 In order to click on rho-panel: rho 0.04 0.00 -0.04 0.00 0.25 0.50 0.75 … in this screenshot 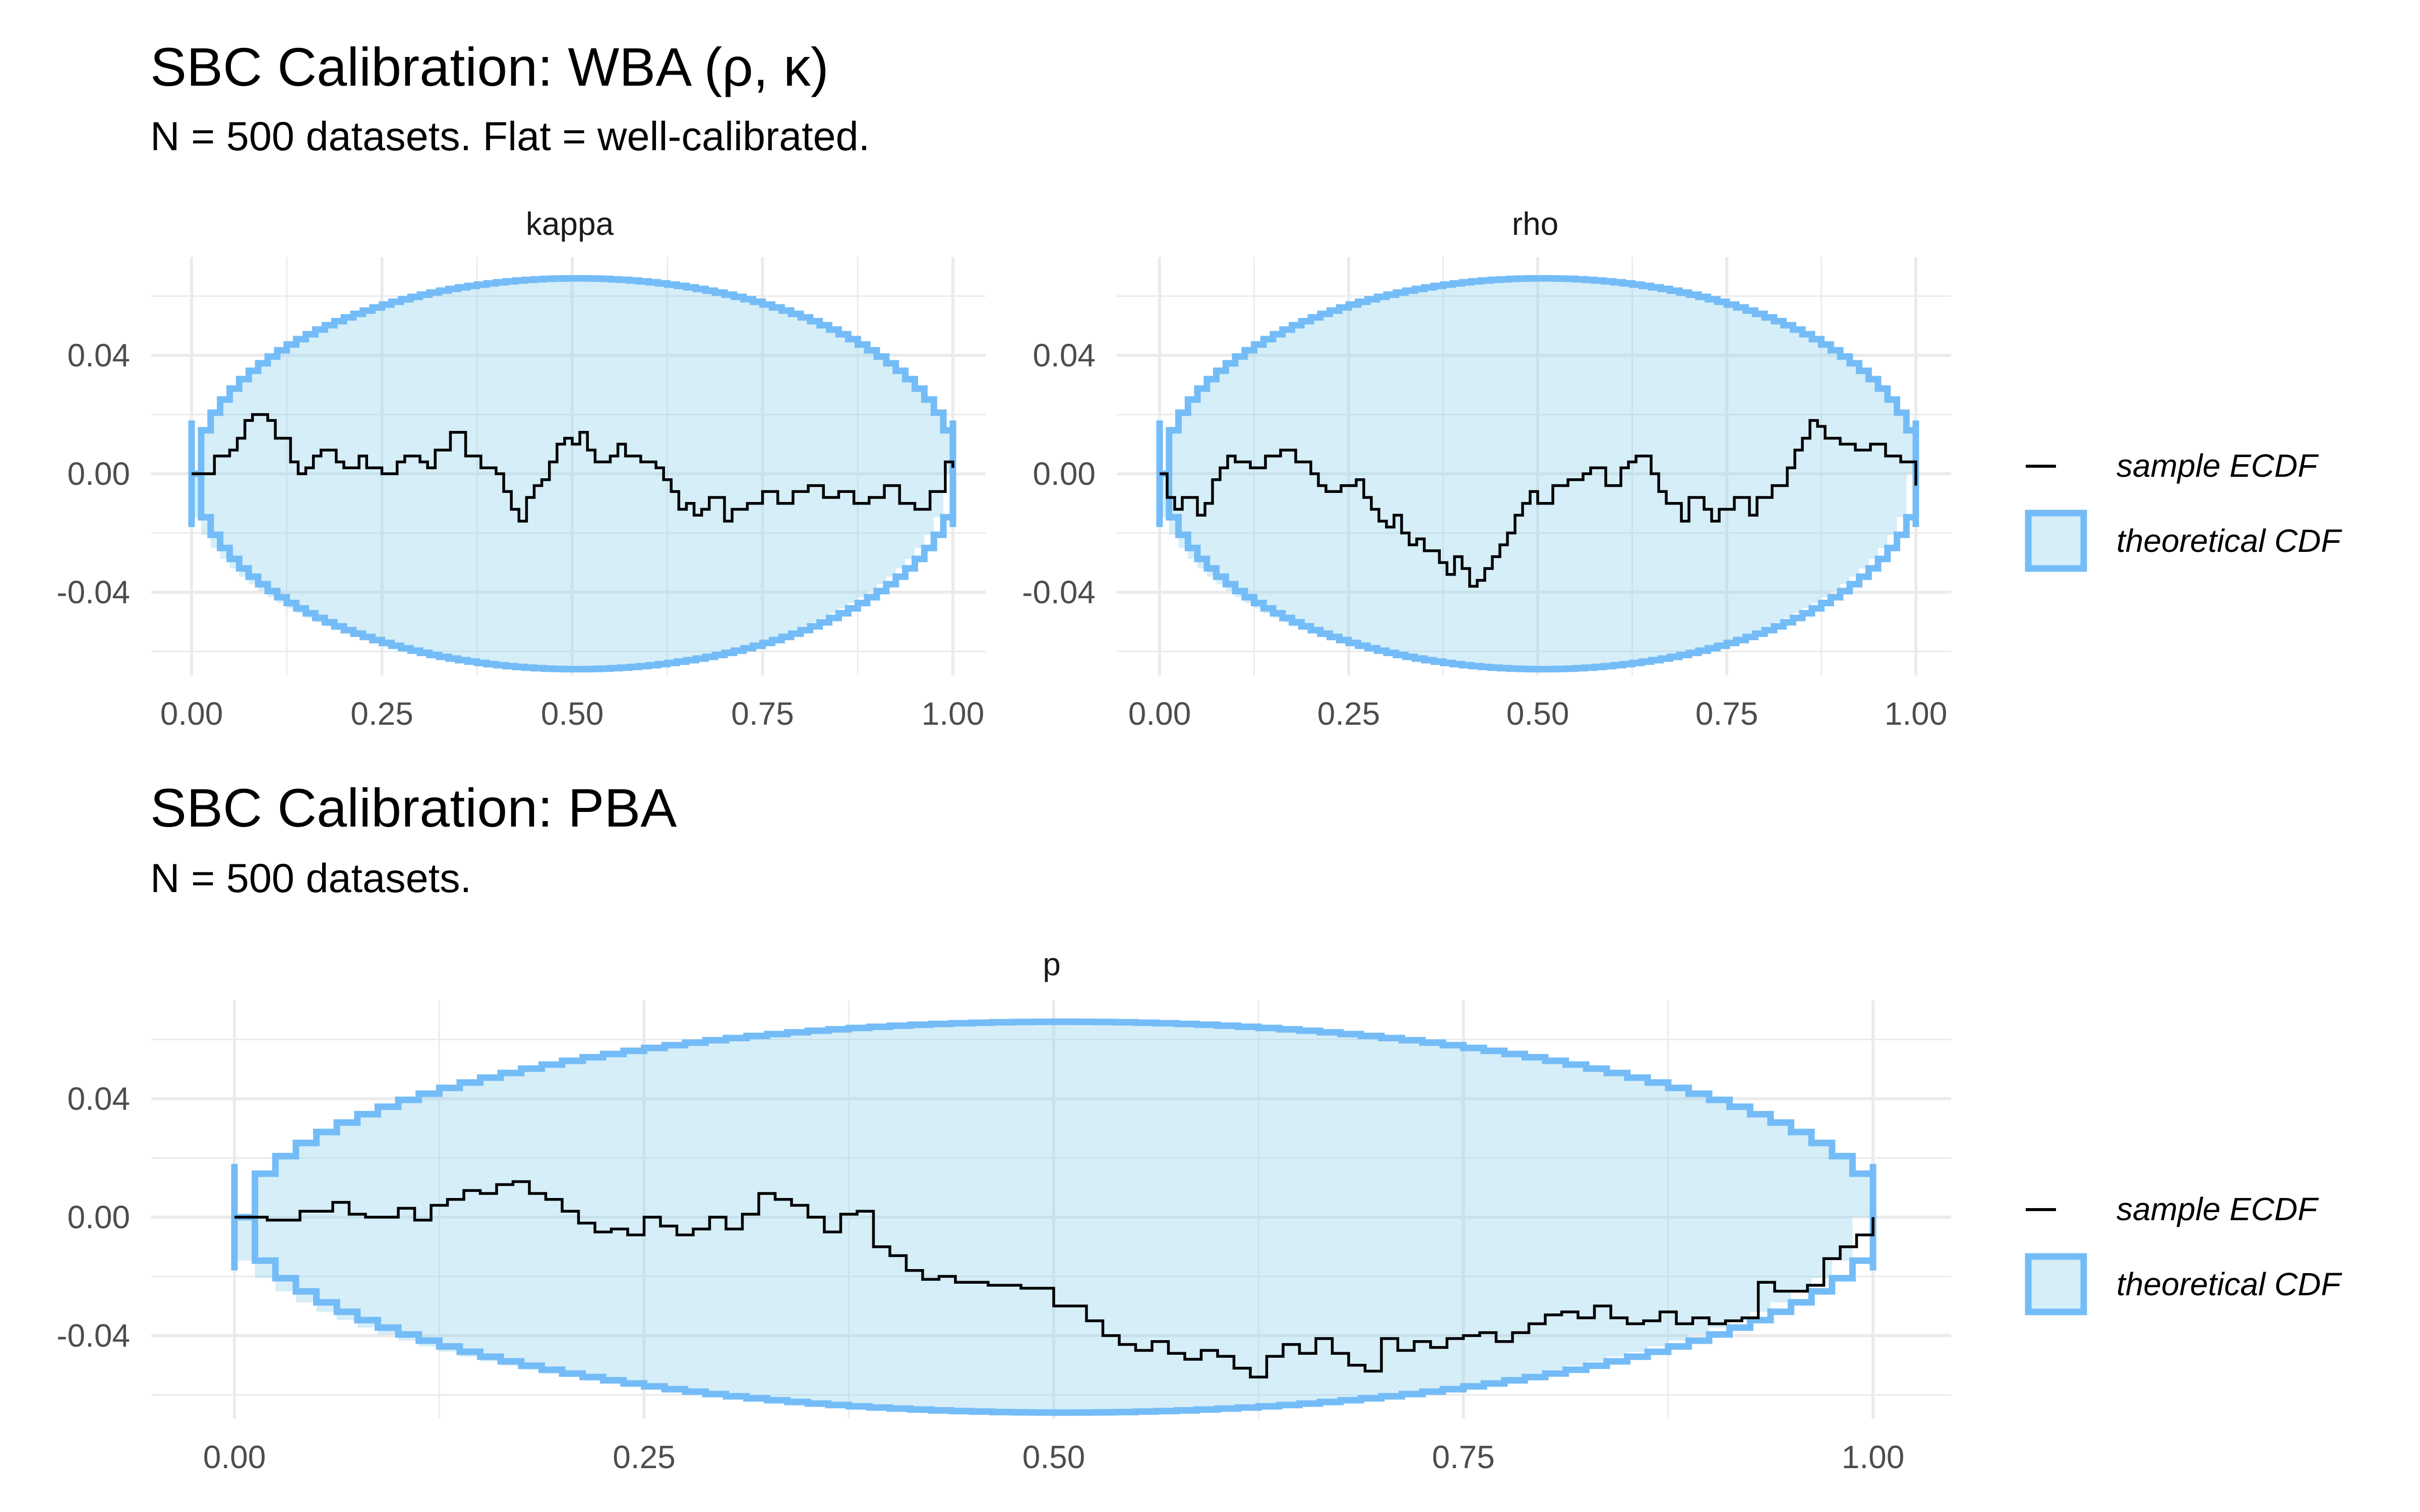, I will do `click(1486, 469)`.